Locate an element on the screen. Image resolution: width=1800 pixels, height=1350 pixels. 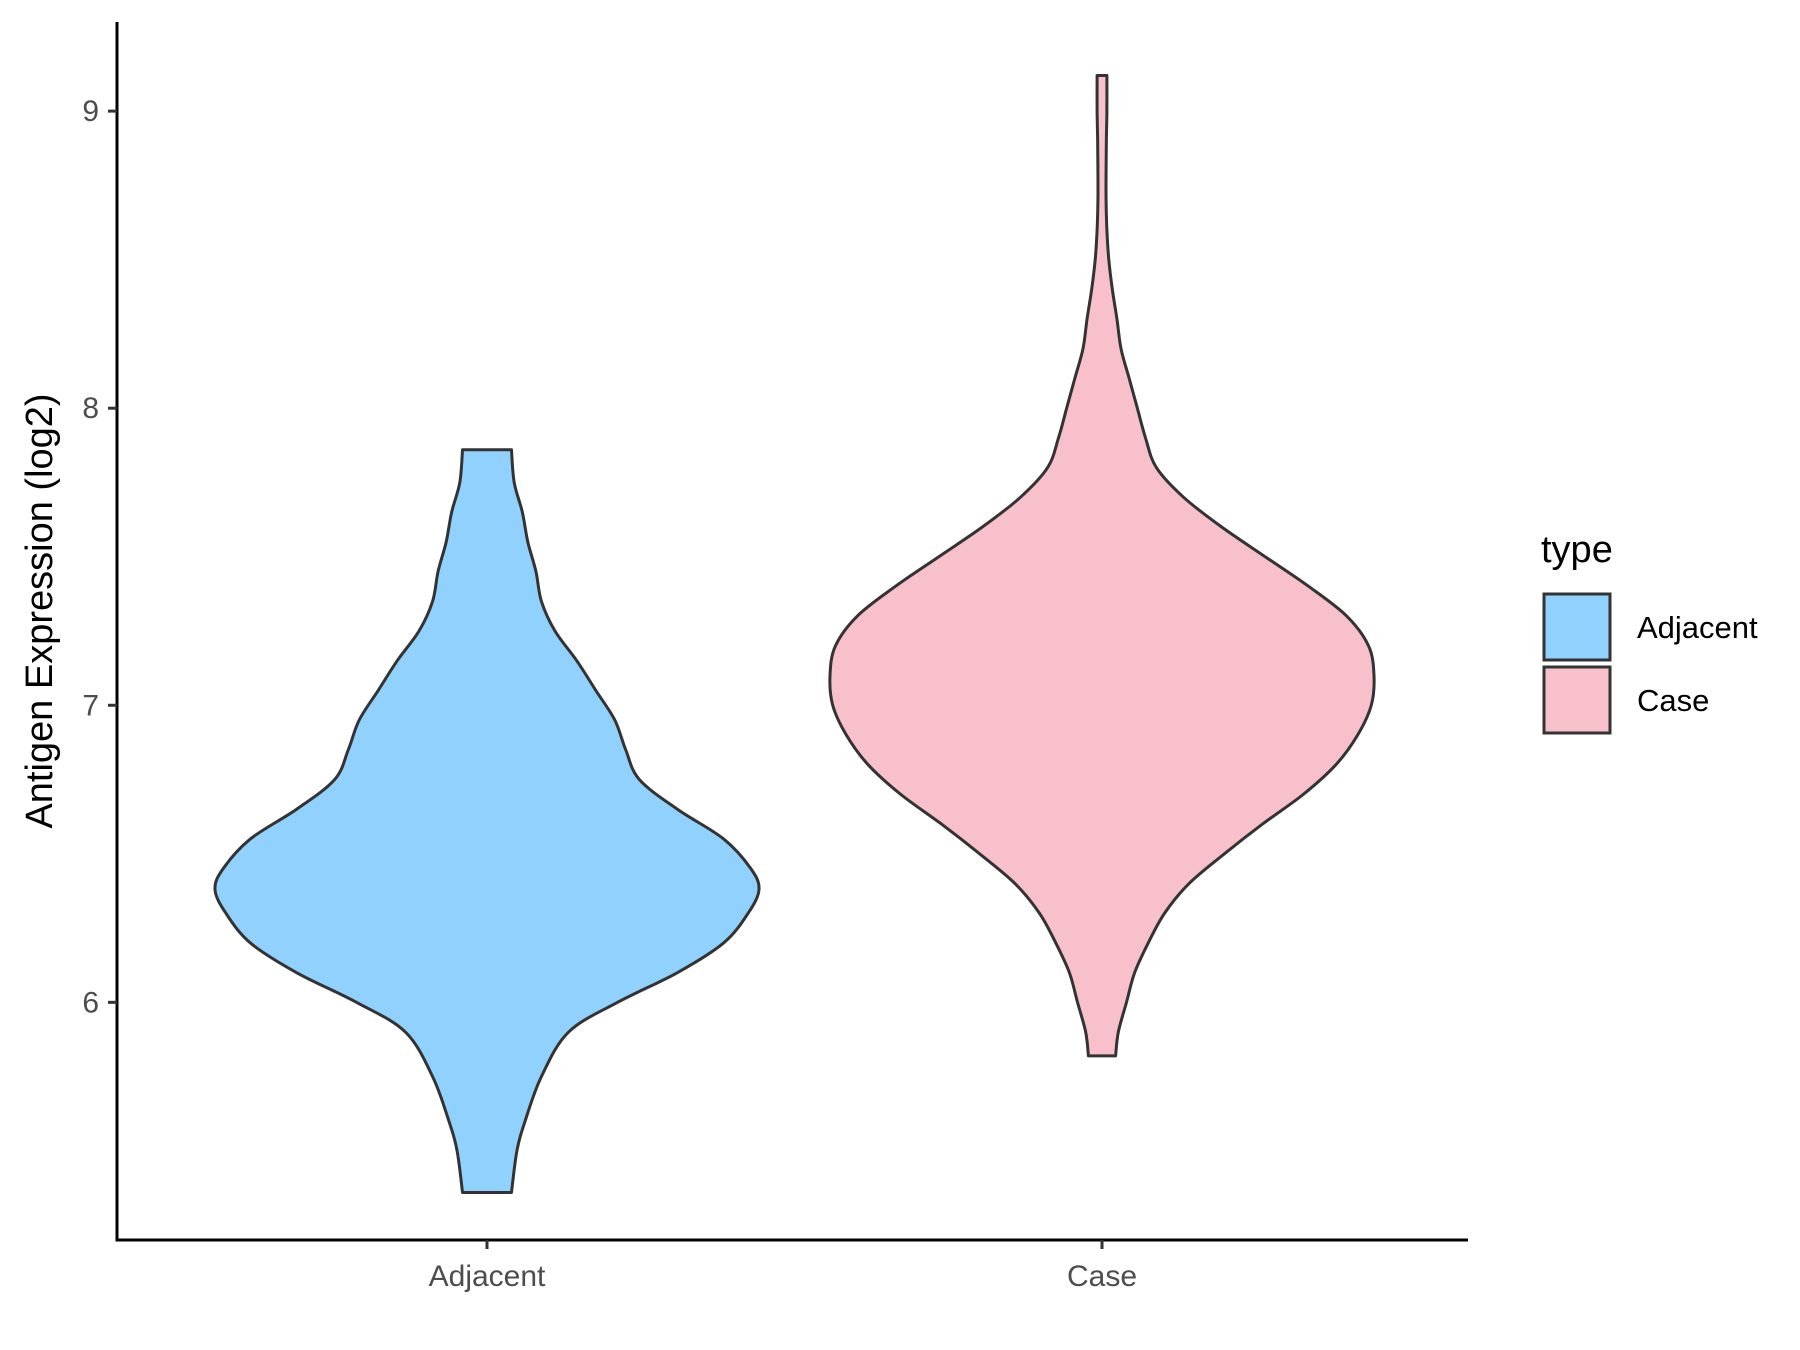
legend-items: Adjacent Case is located at coordinates (1650, 663).